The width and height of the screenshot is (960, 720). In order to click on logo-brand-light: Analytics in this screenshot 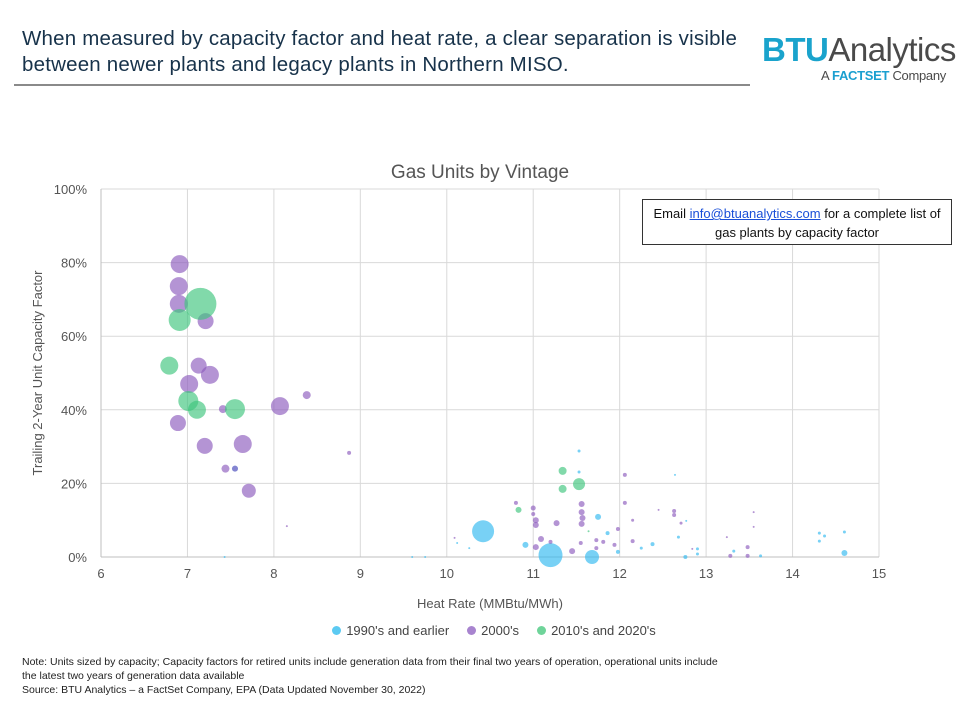, I will do `click(892, 49)`.